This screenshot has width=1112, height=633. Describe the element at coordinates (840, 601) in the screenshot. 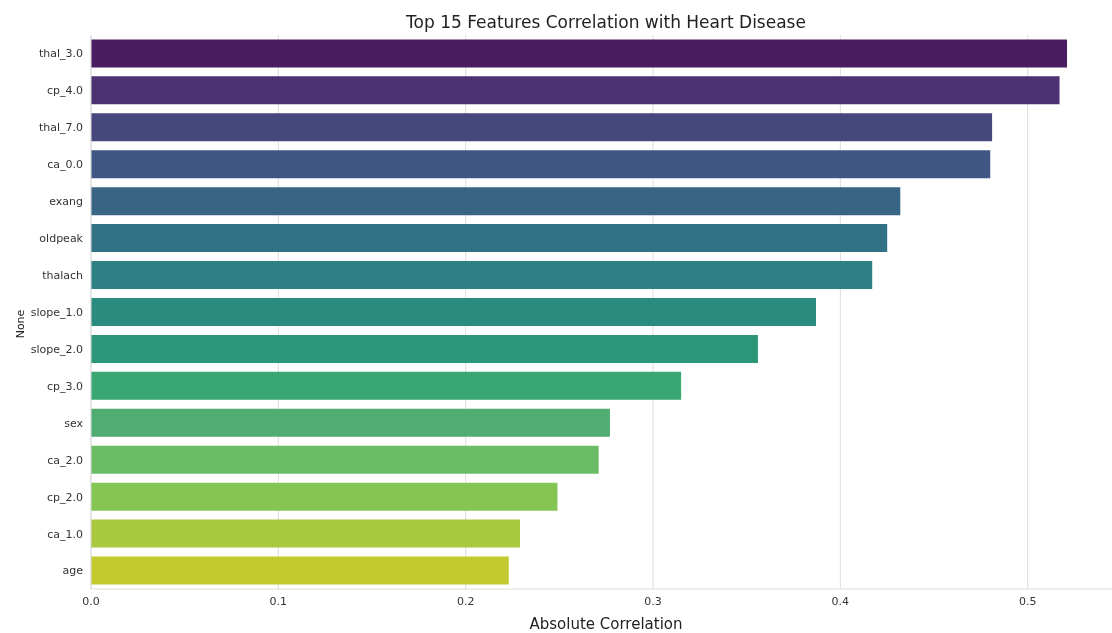

I see `x-tick-label: 0.4` at that location.